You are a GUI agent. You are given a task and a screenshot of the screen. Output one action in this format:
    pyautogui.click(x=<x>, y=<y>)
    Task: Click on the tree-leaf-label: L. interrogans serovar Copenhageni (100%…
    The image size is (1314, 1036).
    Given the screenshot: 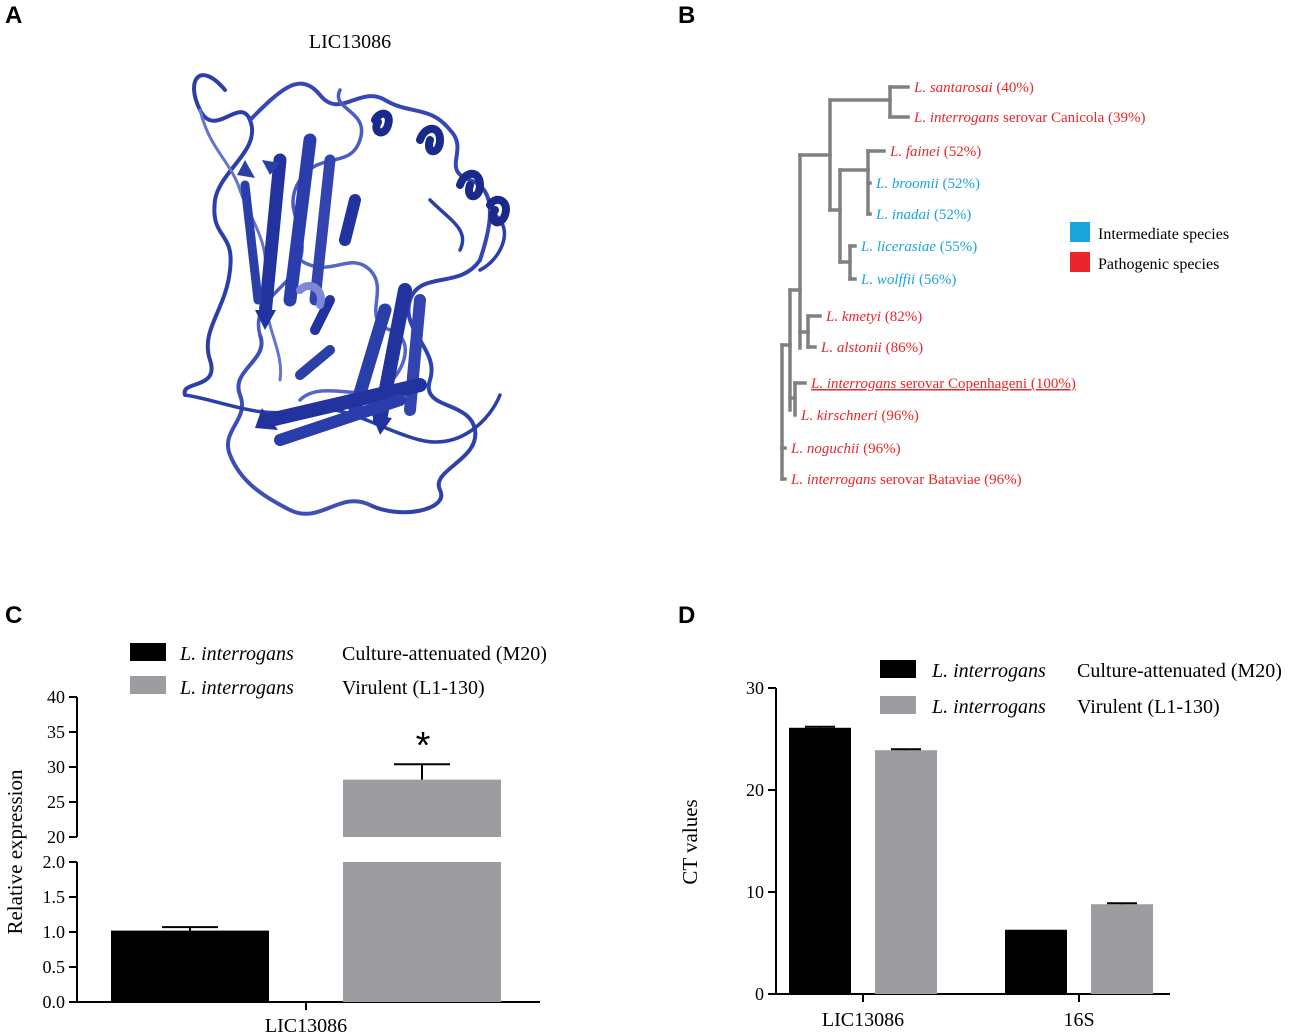 What is the action you would take?
    pyautogui.click(x=943, y=384)
    